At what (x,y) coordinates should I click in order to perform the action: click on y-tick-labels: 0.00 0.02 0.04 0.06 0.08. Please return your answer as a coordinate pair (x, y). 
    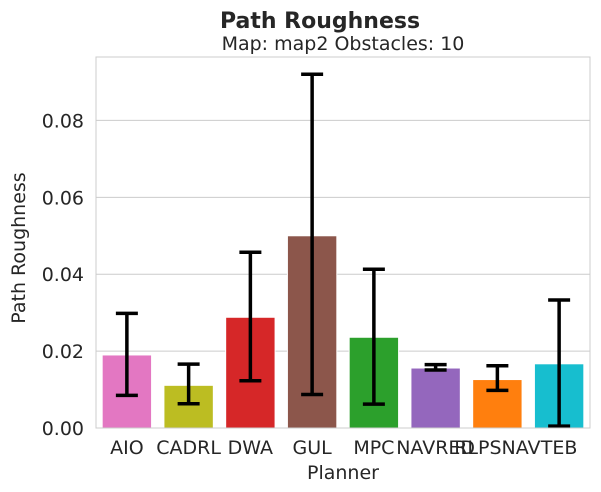
    Looking at the image, I should click on (63, 275).